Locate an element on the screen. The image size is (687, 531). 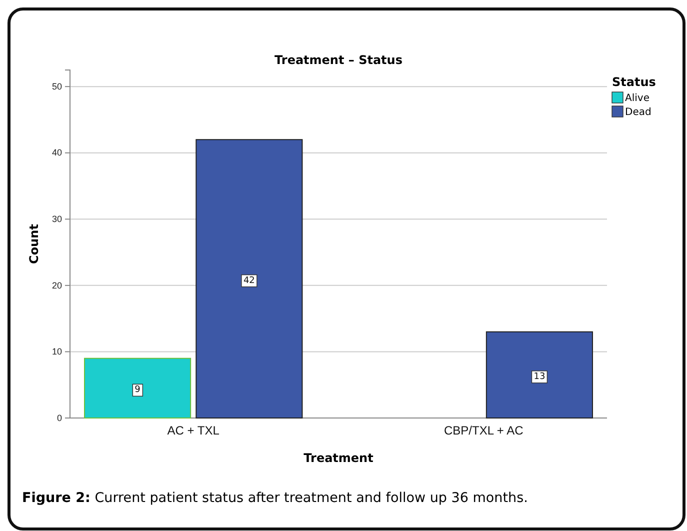
data-label: 42 is located at coordinates (249, 281).